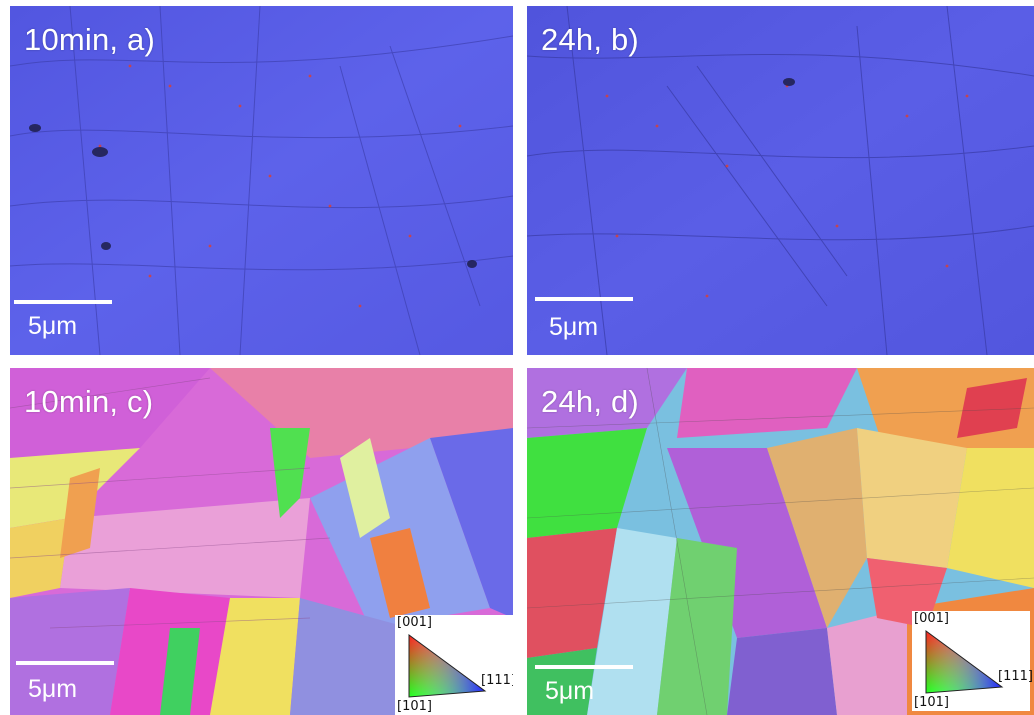 The image size is (1034, 715). Describe the element at coordinates (90, 39) in the screenshot. I see `panel-label: 10min, a)` at that location.